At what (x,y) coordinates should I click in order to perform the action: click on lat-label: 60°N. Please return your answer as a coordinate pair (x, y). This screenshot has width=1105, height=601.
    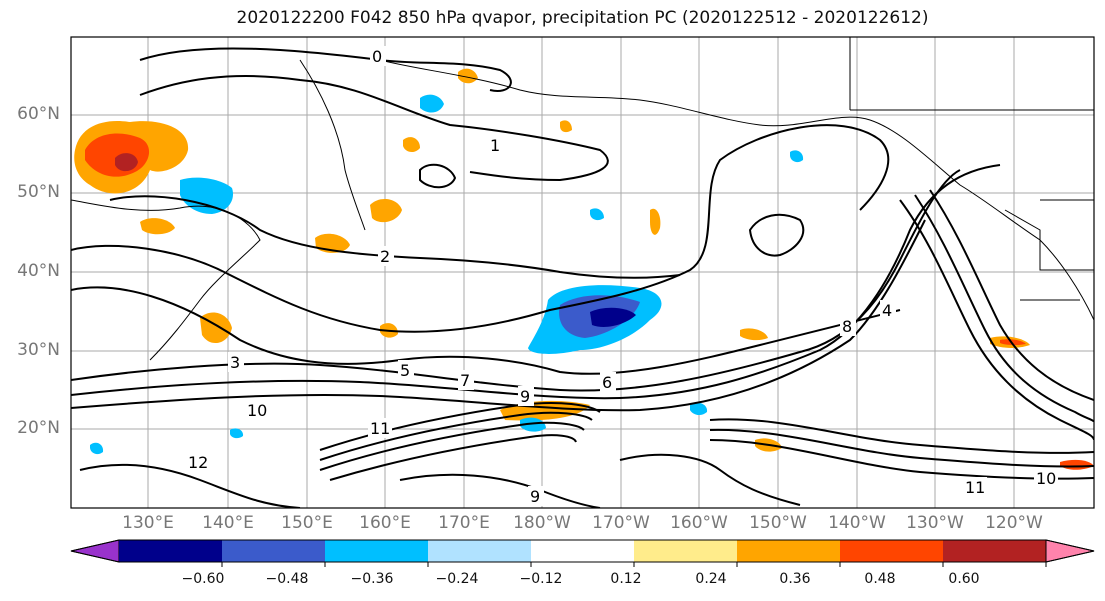
    Looking at the image, I should click on (38, 114).